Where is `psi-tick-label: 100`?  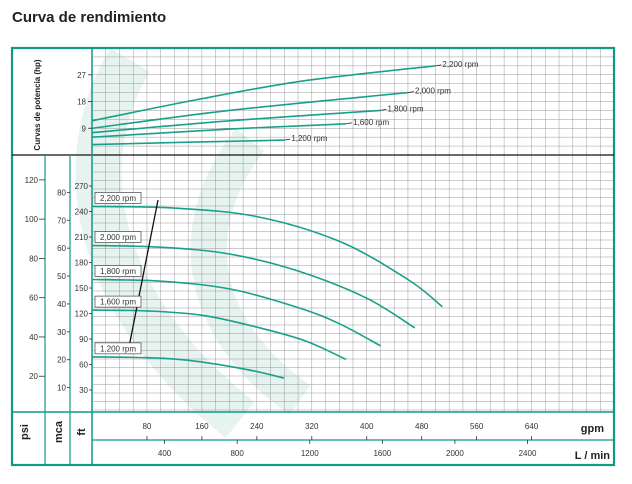
psi-tick-label: 100 is located at coordinates (32, 219).